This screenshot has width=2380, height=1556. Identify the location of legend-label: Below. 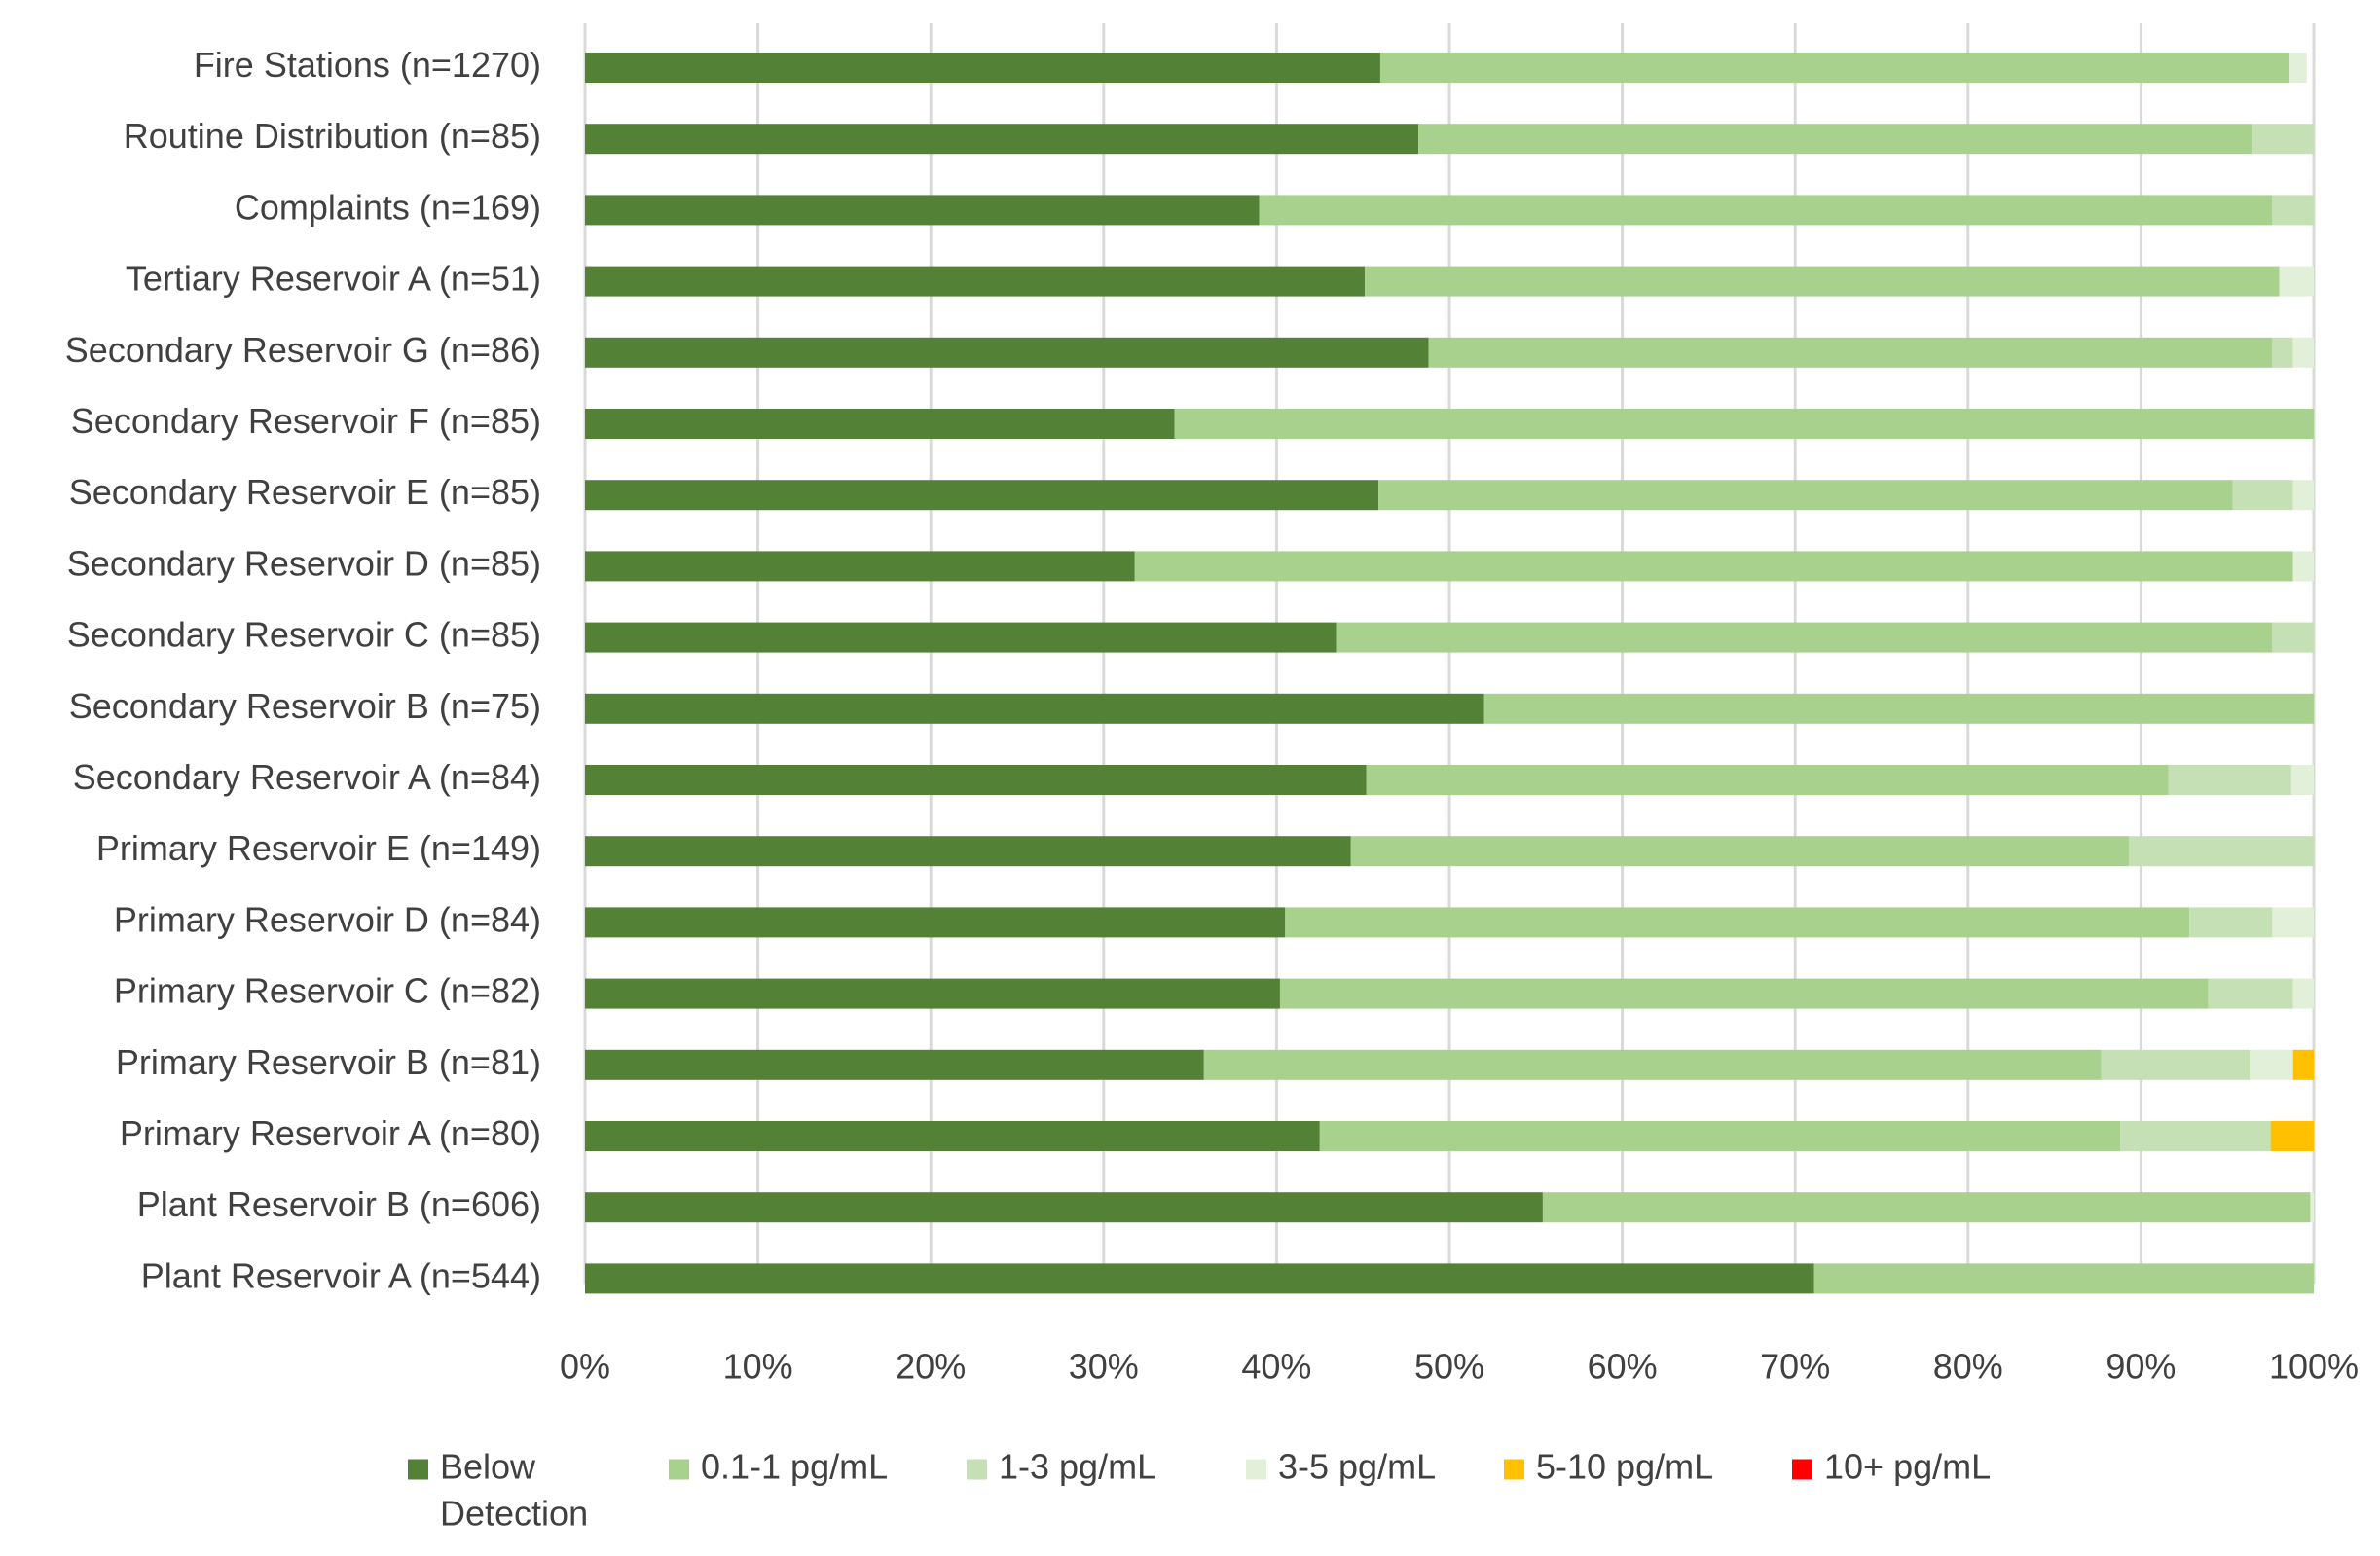
(488, 1467).